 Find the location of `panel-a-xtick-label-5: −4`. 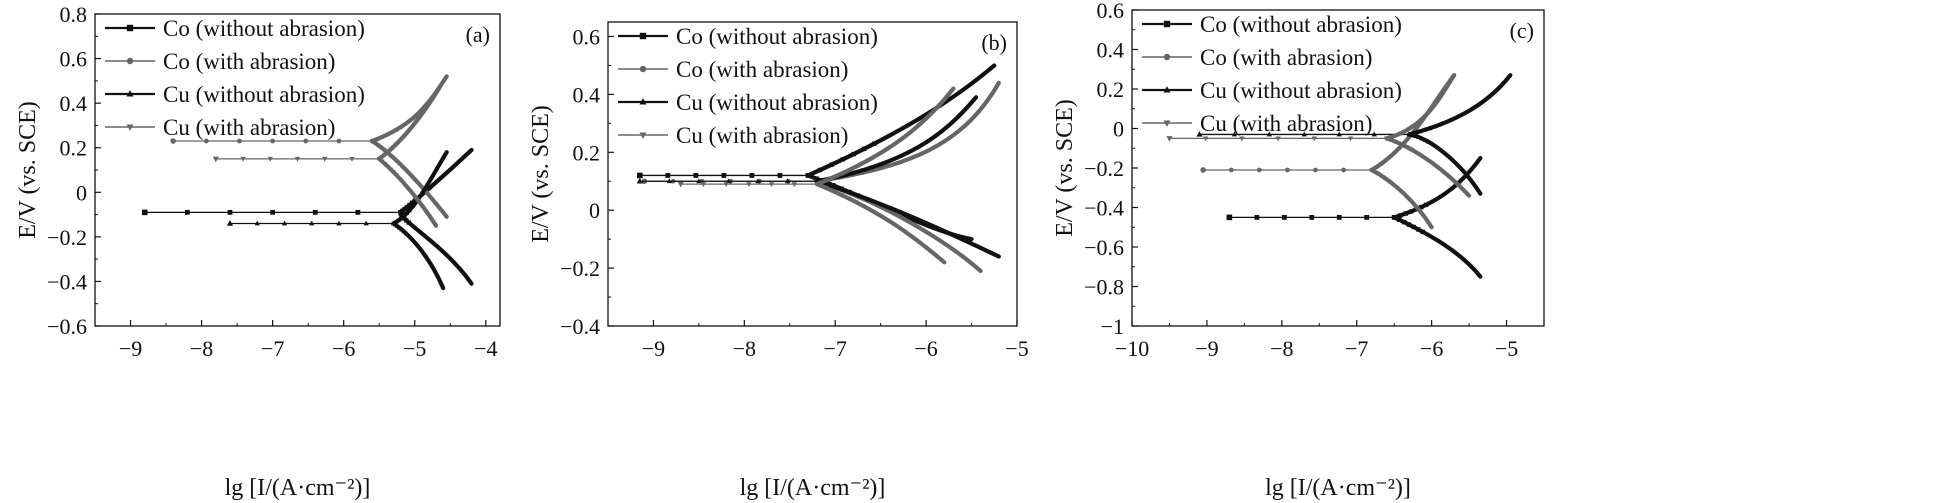

panel-a-xtick-label-5: −4 is located at coordinates (485, 348).